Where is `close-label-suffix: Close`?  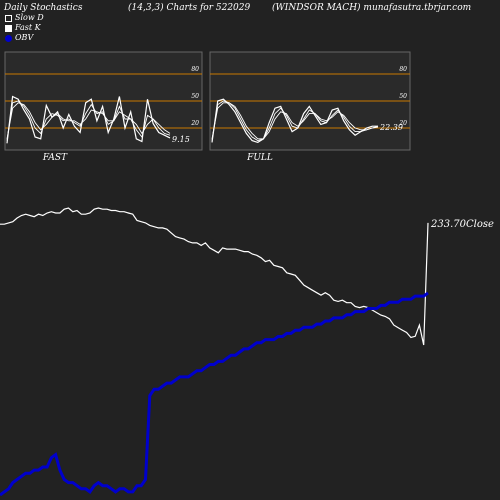 close-label-suffix: Close is located at coordinates (480, 224).